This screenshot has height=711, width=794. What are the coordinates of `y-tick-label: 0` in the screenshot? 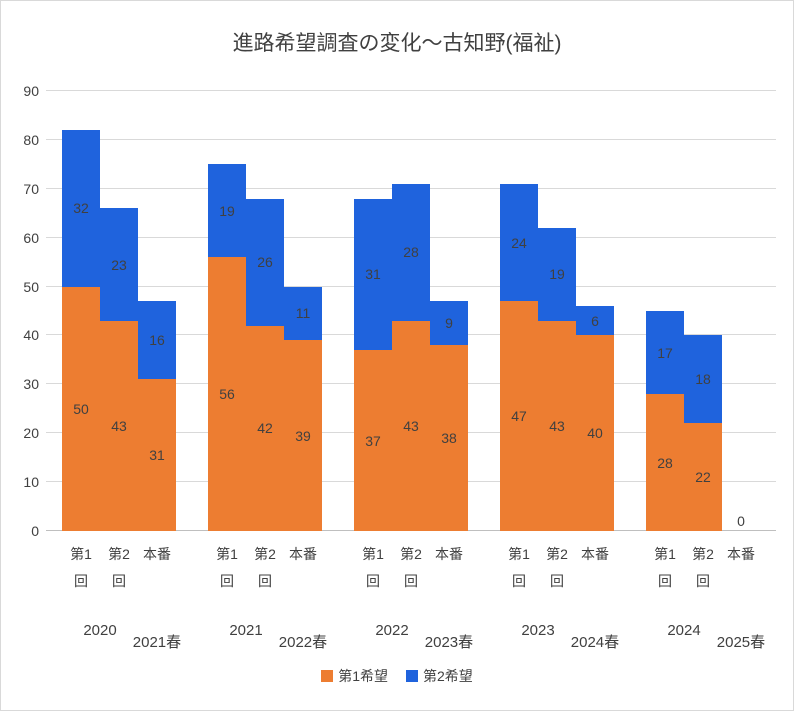 It's located at (35, 531).